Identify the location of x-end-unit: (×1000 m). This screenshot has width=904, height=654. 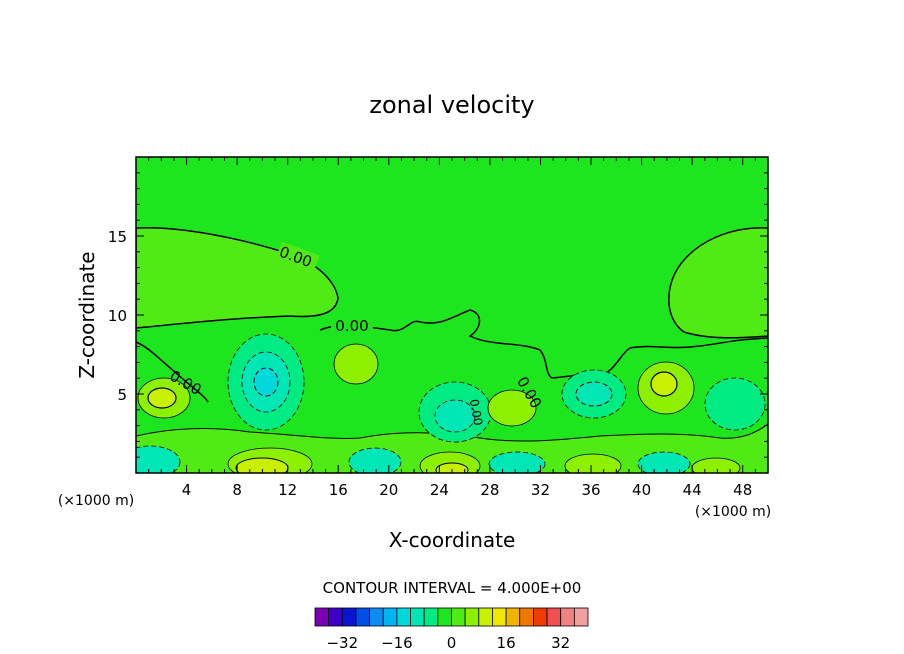
(733, 512).